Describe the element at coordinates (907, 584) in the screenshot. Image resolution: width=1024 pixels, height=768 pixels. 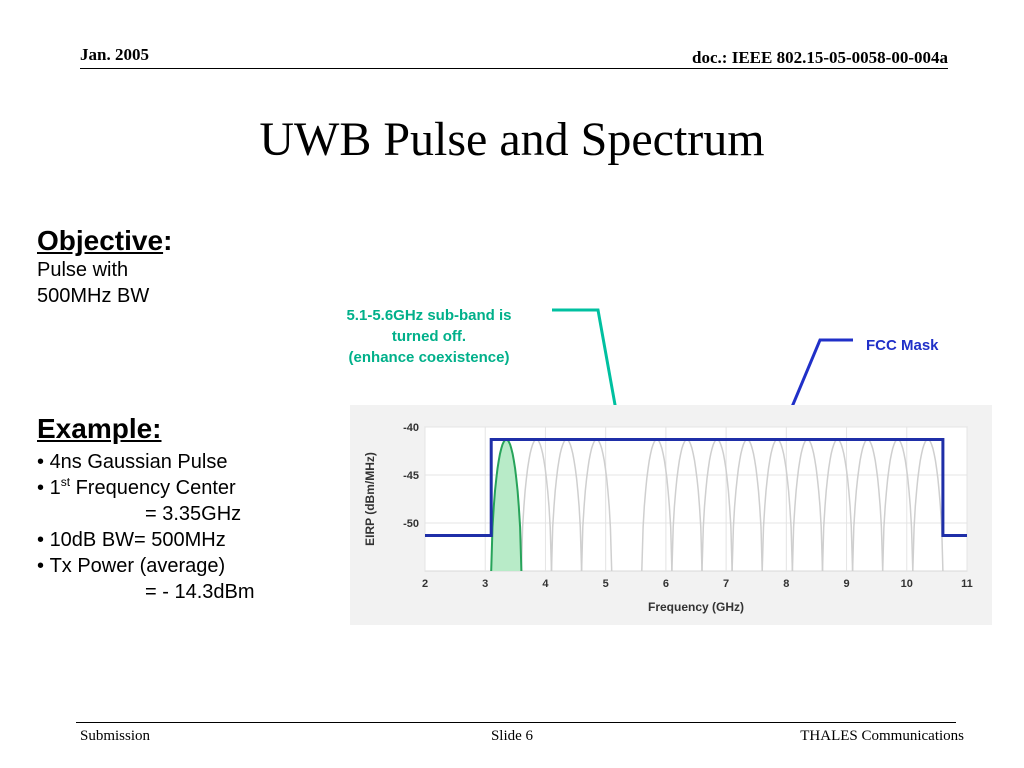
I see `x-tick-label: 10` at that location.